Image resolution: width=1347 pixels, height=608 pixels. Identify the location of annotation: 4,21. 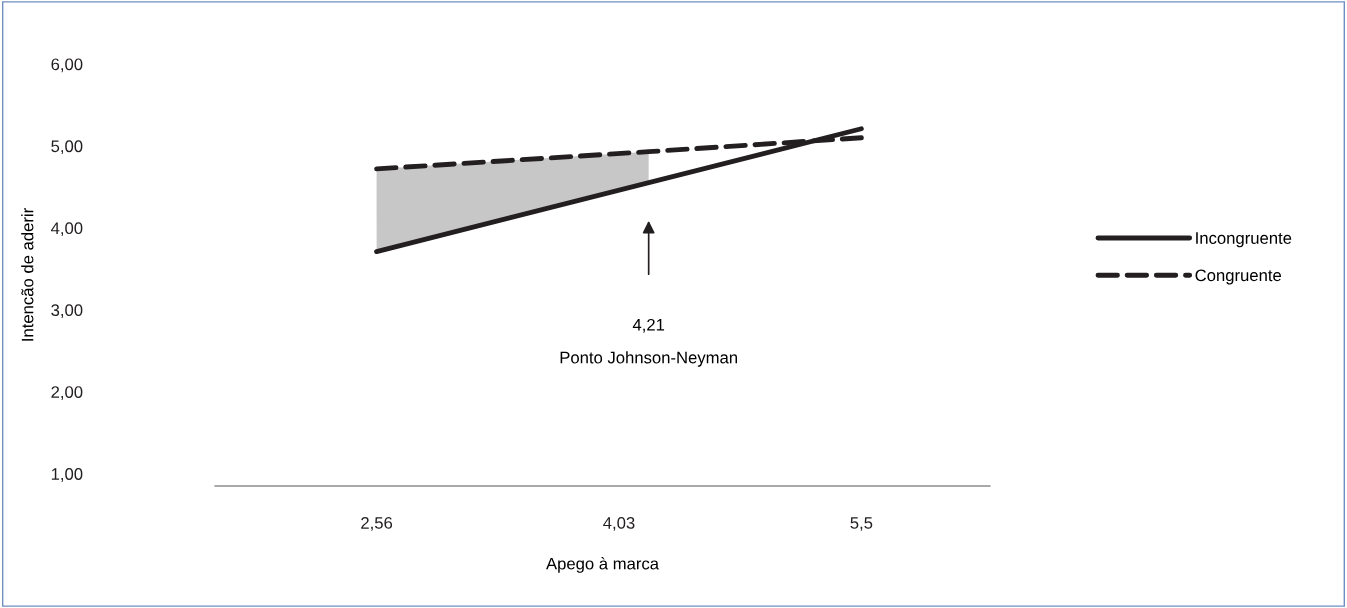
(648, 325).